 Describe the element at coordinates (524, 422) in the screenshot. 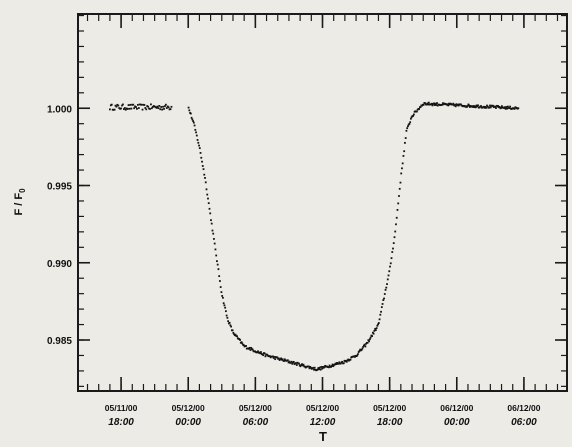

I see `x-tick-time: 06:00` at that location.